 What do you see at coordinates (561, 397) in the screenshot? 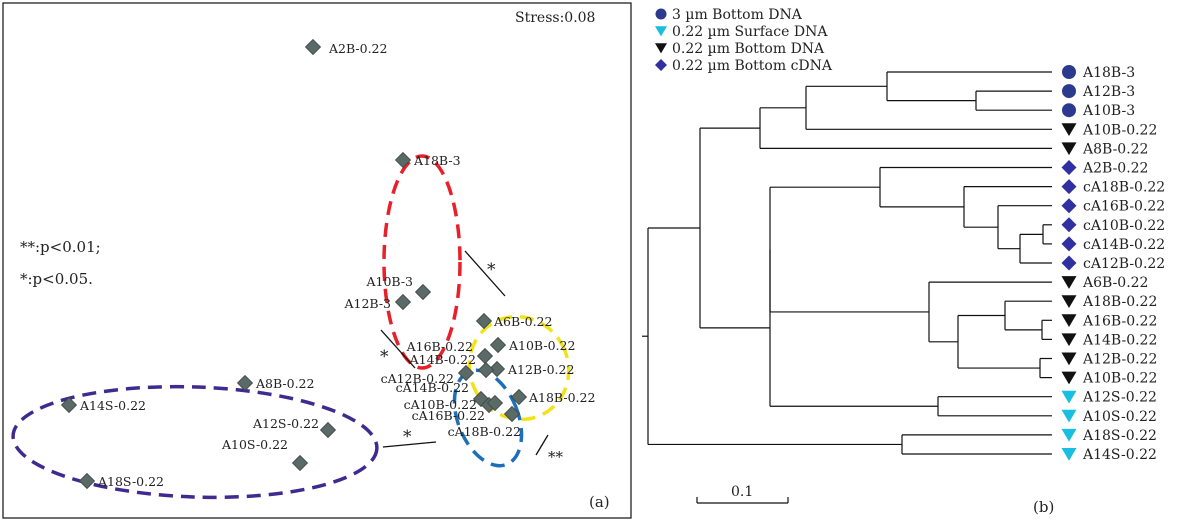
I see `sample-point-label: A18B-0.22` at bounding box center [561, 397].